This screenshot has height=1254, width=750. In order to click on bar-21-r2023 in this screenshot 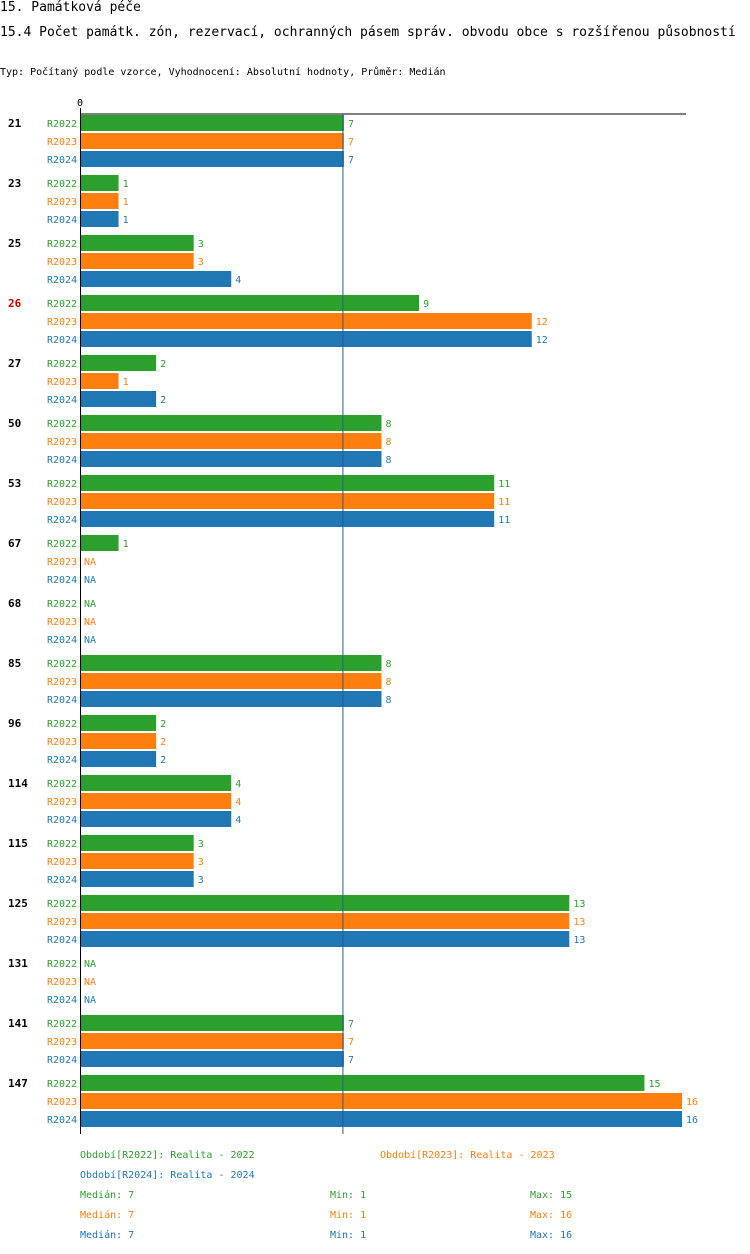, I will do `click(212, 141)`.